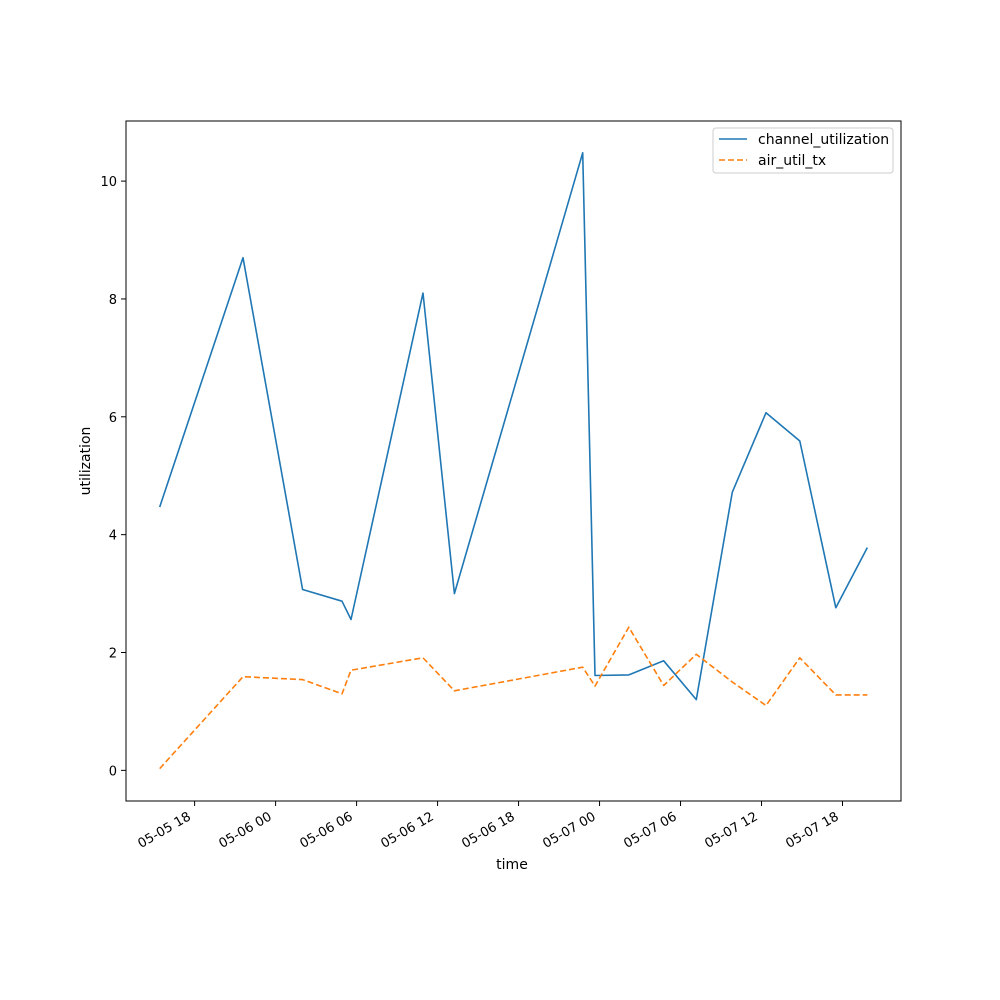 The image size is (1000, 1000). I want to click on series-line-air-util-tx, so click(513, 698).